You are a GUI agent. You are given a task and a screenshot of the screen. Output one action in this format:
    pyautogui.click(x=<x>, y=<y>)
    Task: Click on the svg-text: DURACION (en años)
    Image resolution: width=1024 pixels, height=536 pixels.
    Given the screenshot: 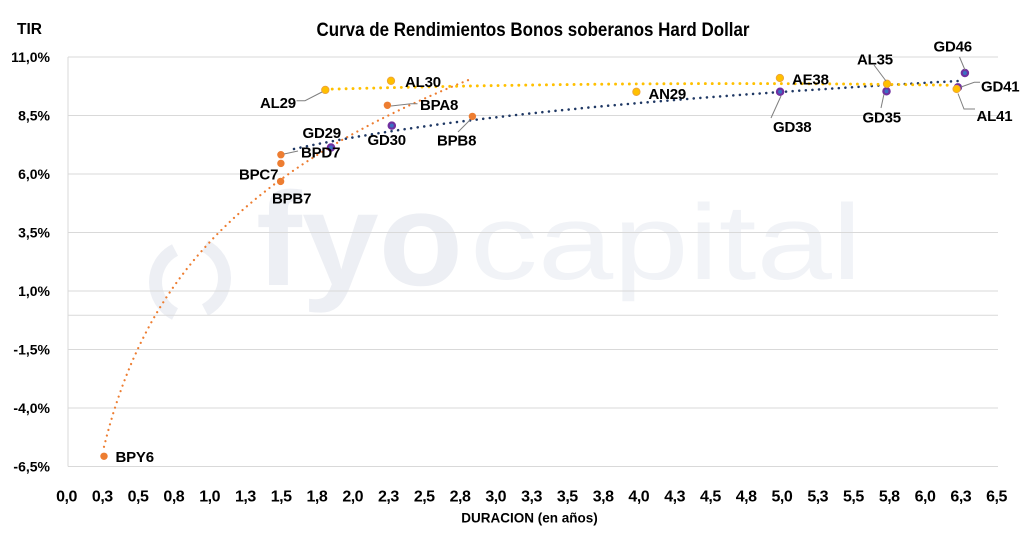 What is the action you would take?
    pyautogui.click(x=529, y=518)
    